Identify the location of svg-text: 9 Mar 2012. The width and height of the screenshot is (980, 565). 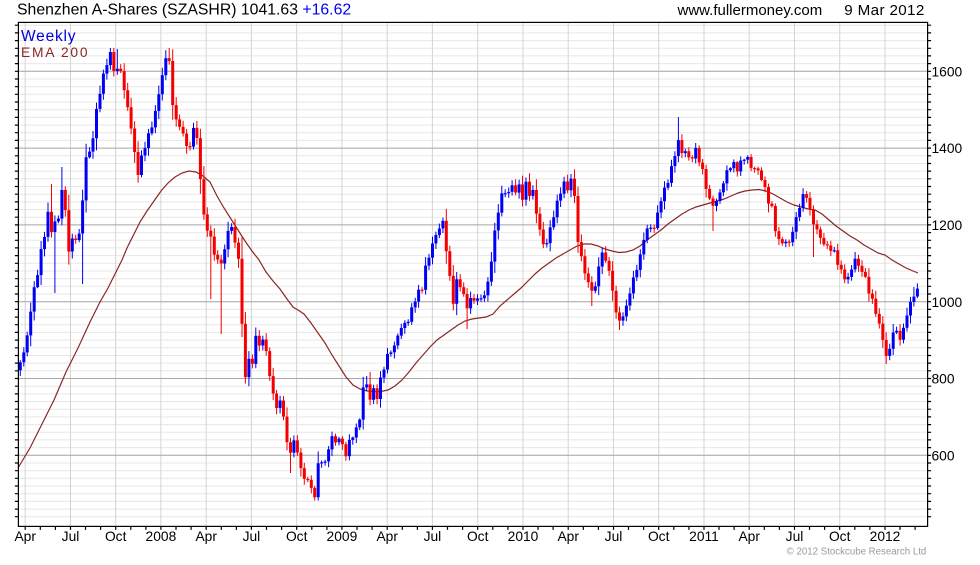
(884, 10).